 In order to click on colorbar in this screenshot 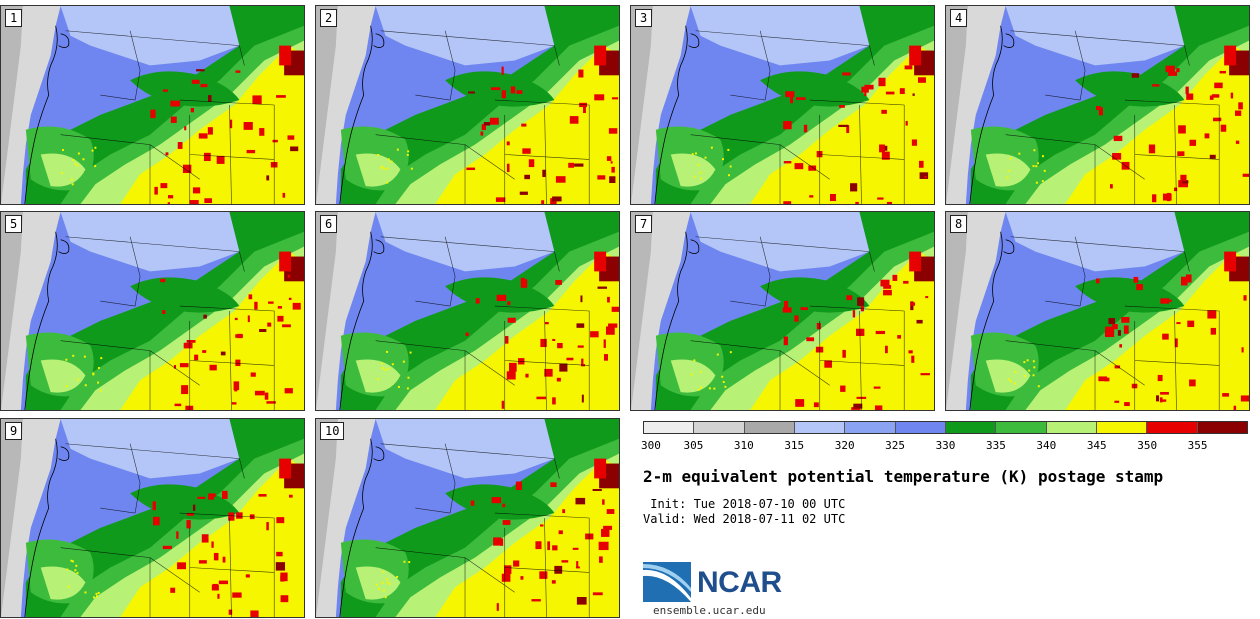, I will do `click(945, 427)`.